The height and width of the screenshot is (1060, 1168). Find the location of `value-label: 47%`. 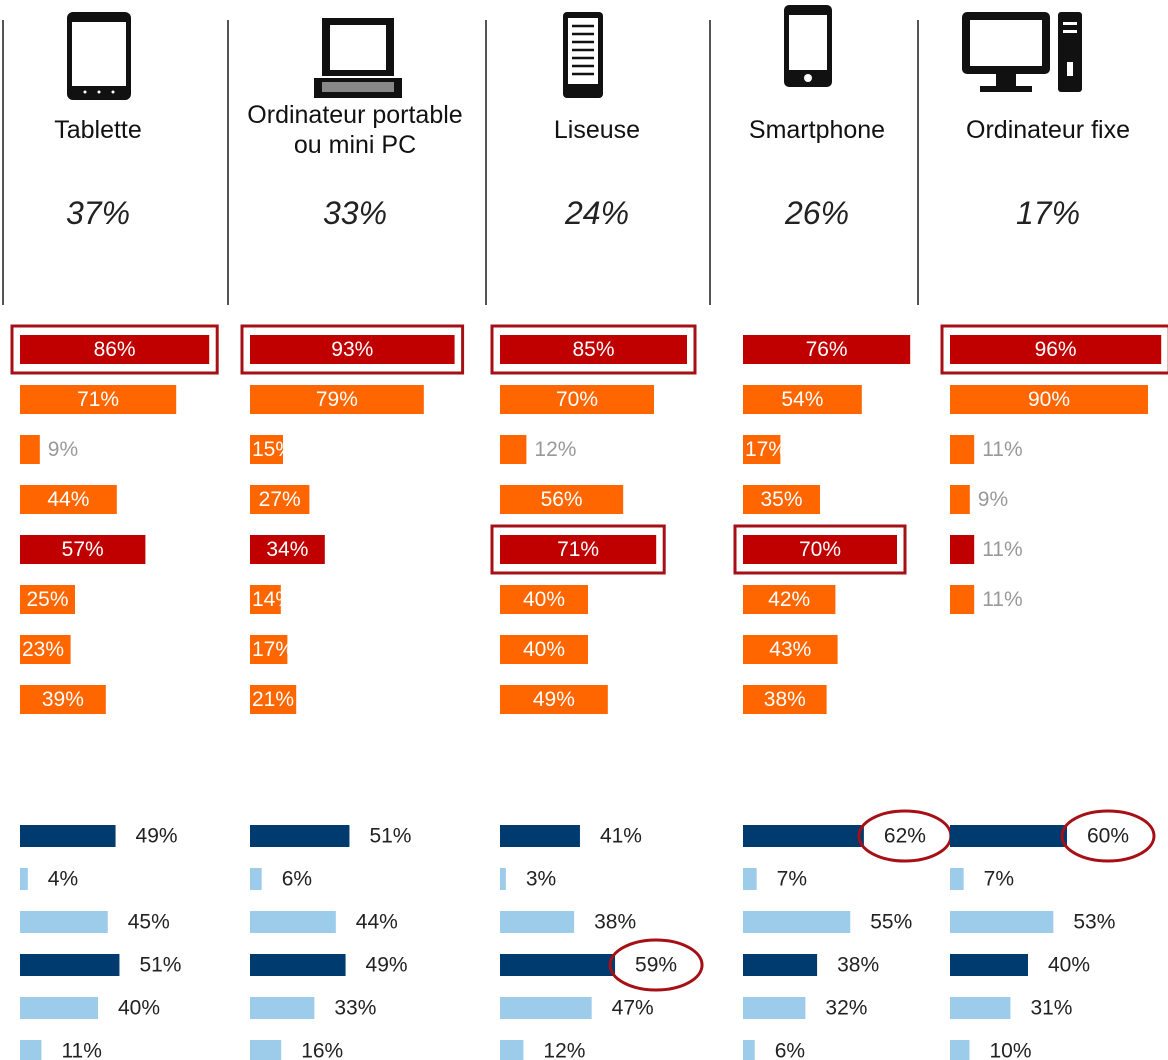

value-label: 47% is located at coordinates (633, 1008).